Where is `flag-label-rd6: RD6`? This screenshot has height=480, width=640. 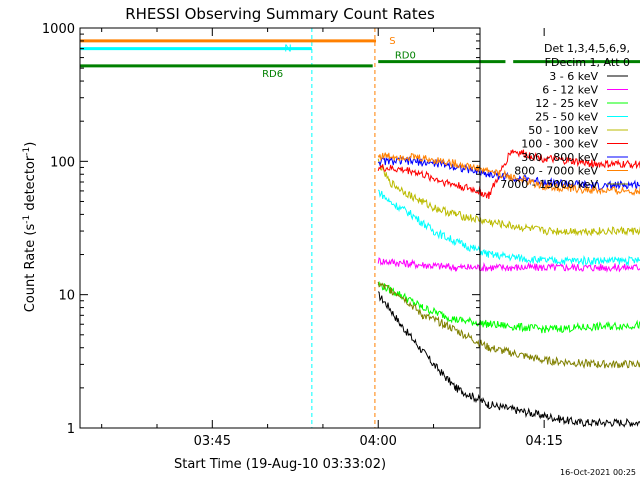
flag-label-rd6: RD6 is located at coordinates (272, 74).